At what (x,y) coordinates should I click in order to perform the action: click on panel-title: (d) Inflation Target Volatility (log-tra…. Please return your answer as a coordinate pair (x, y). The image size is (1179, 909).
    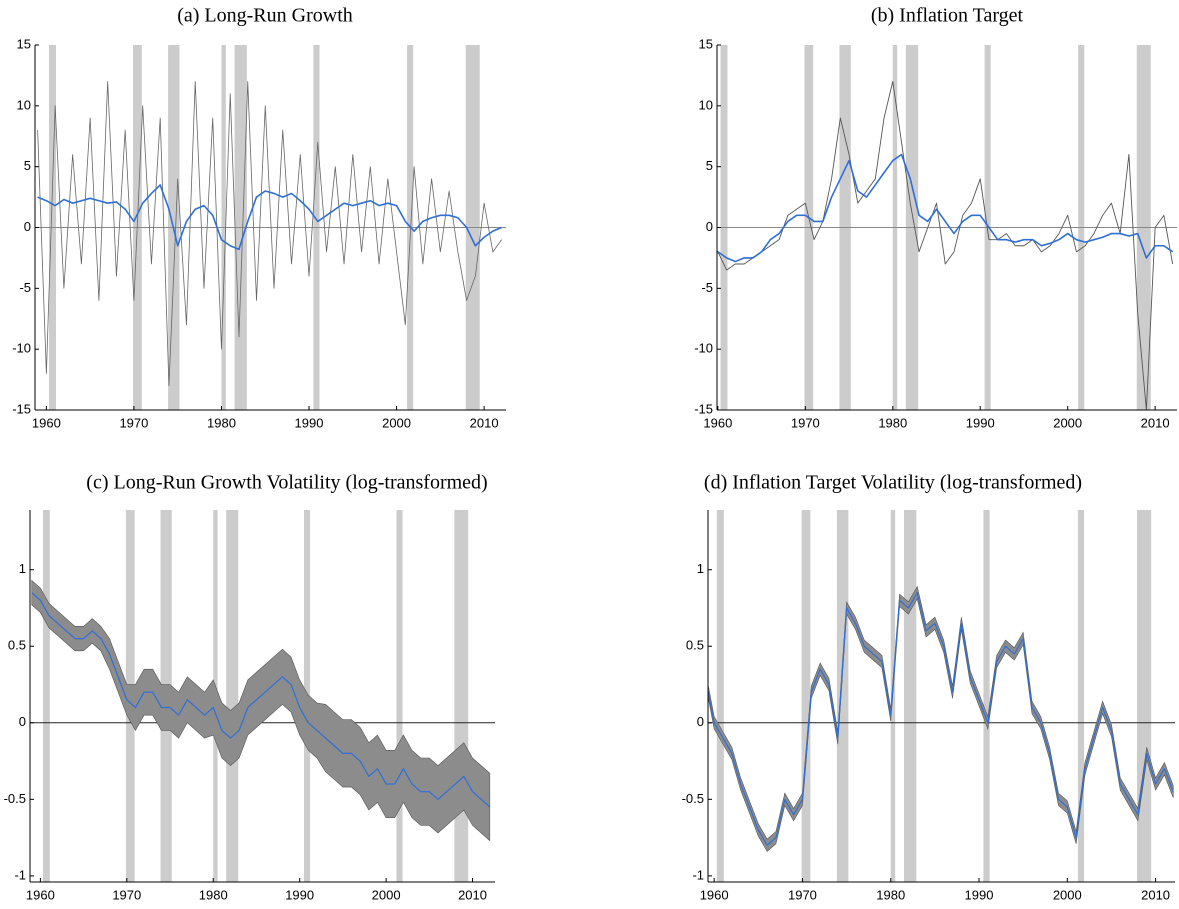
    Looking at the image, I should click on (893, 483).